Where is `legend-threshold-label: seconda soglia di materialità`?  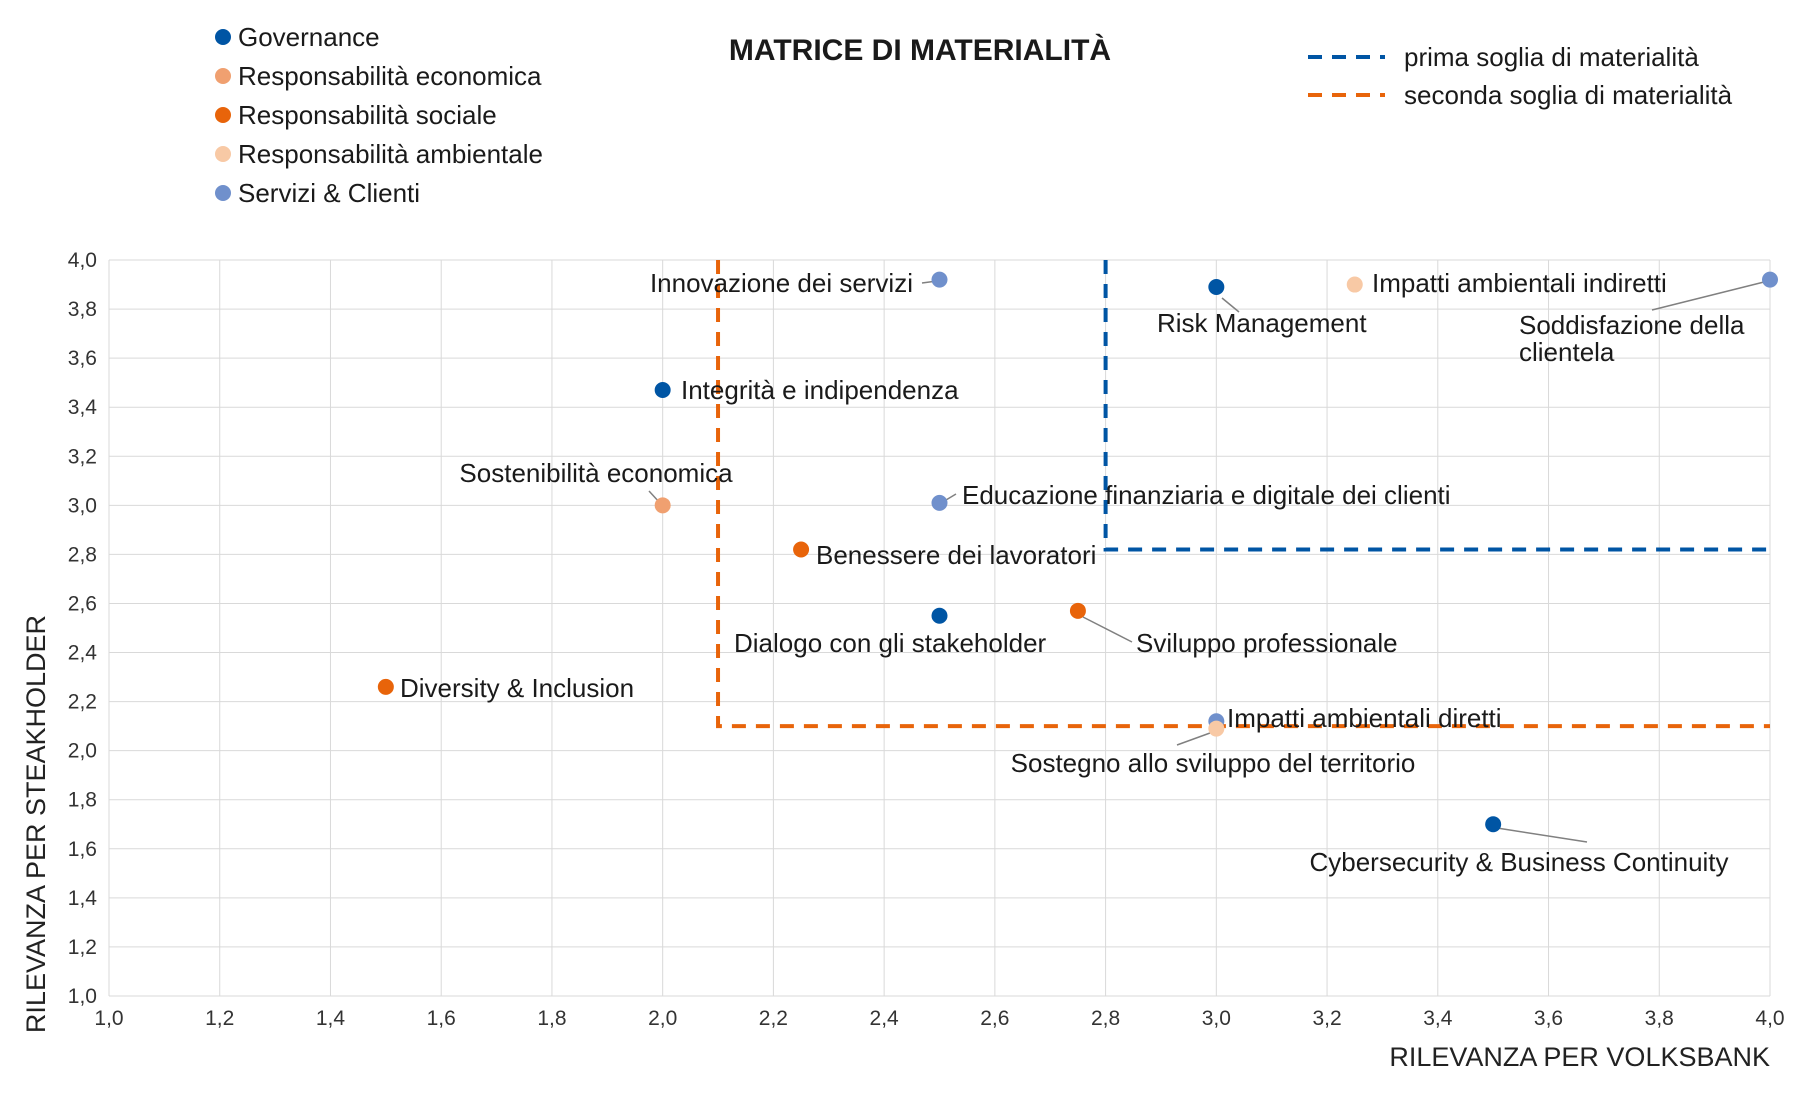
legend-threshold-label: seconda soglia di materialità is located at coordinates (1568, 95).